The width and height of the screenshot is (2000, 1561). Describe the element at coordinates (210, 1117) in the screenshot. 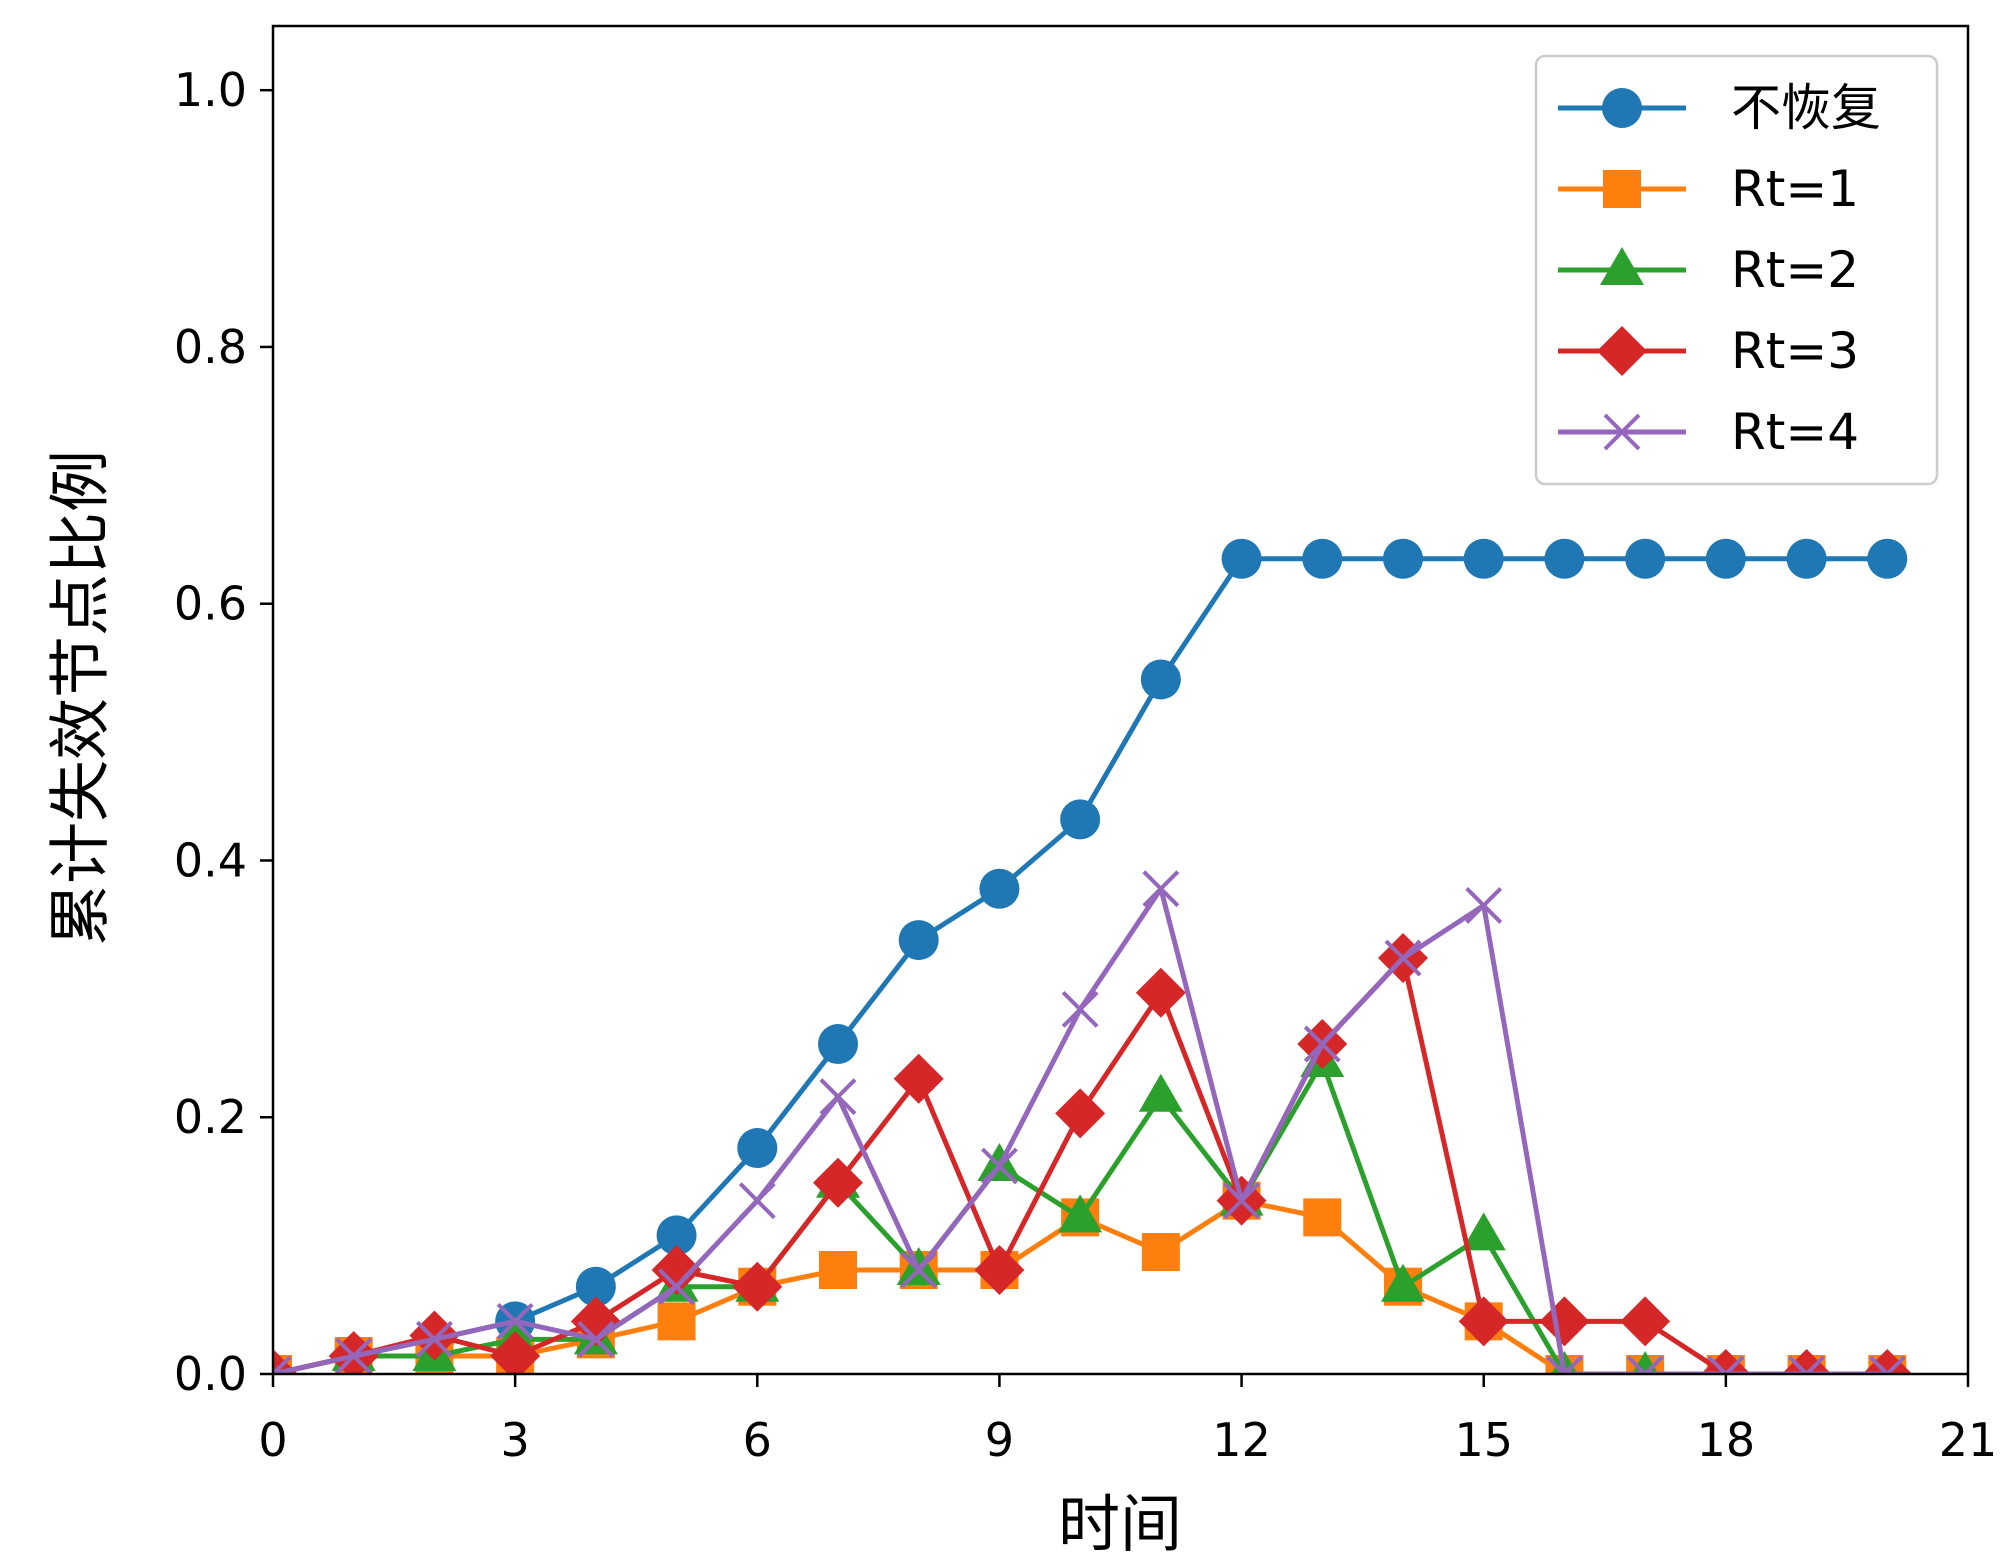

I see `y-tick-label: 0.2` at that location.